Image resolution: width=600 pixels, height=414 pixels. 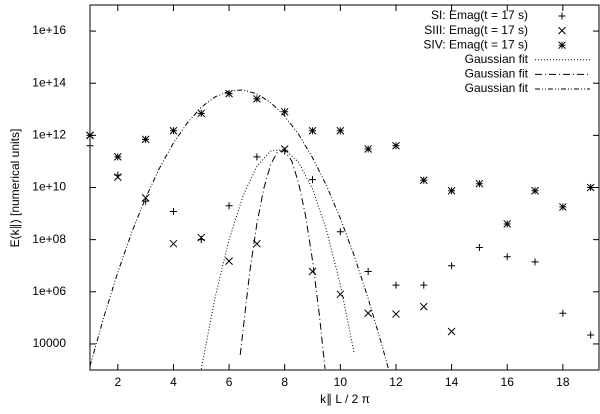 I want to click on legend-label: SIII: Emag(t = 17 s), so click(x=476, y=30).